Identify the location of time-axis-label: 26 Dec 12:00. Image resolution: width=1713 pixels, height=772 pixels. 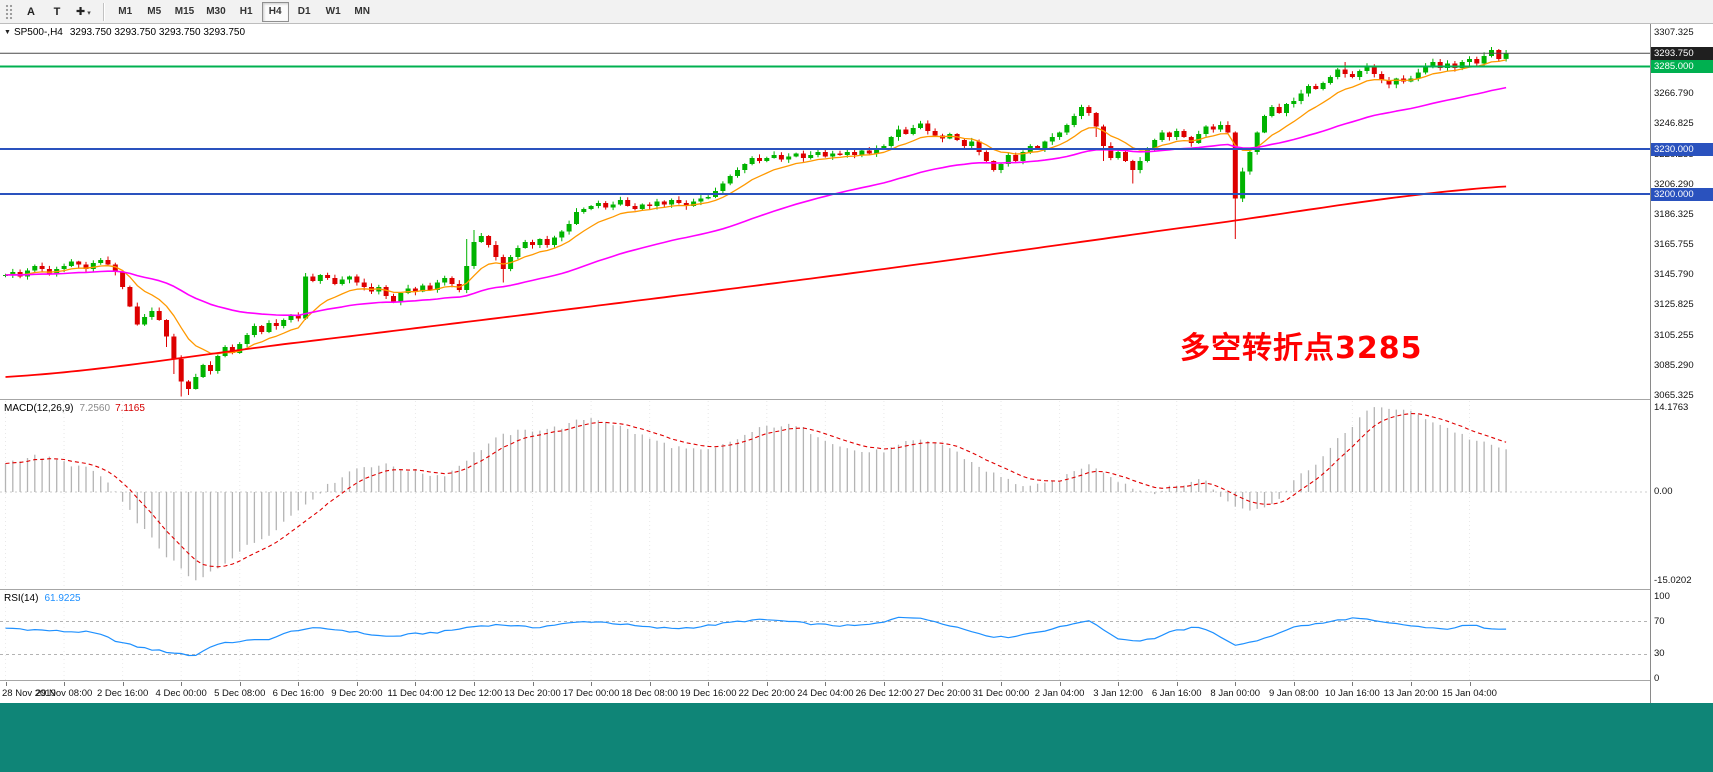
(884, 693).